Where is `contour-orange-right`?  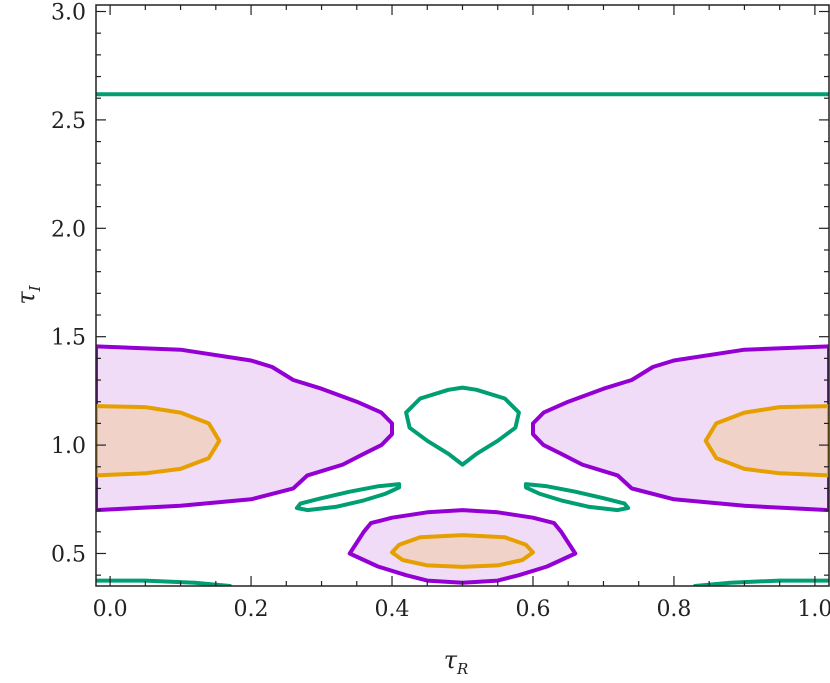 contour-orange-right is located at coordinates (766, 441).